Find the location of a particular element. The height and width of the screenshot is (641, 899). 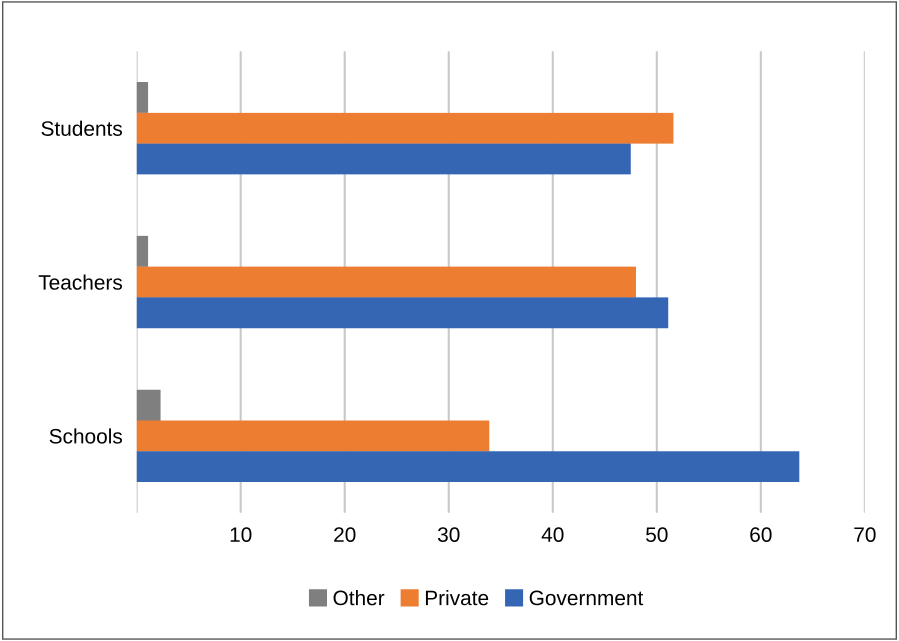

x-tick-label: 60 is located at coordinates (761, 534).